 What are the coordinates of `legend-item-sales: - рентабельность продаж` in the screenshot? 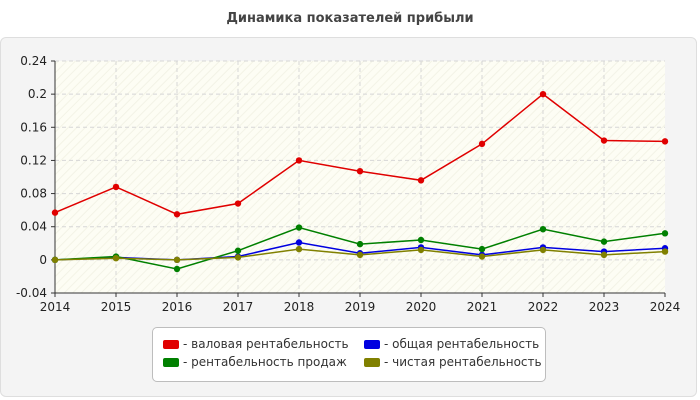 It's located at (255, 362).